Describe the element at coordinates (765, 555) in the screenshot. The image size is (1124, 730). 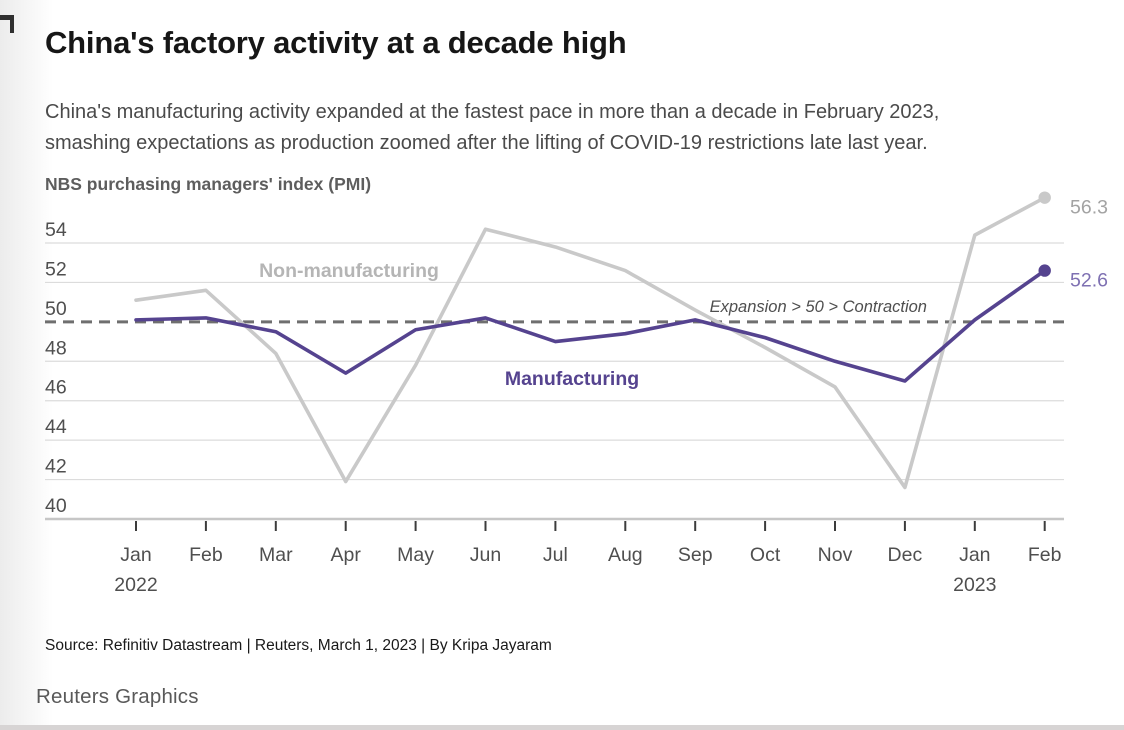
I see `x-axis-month-label: Oct` at that location.